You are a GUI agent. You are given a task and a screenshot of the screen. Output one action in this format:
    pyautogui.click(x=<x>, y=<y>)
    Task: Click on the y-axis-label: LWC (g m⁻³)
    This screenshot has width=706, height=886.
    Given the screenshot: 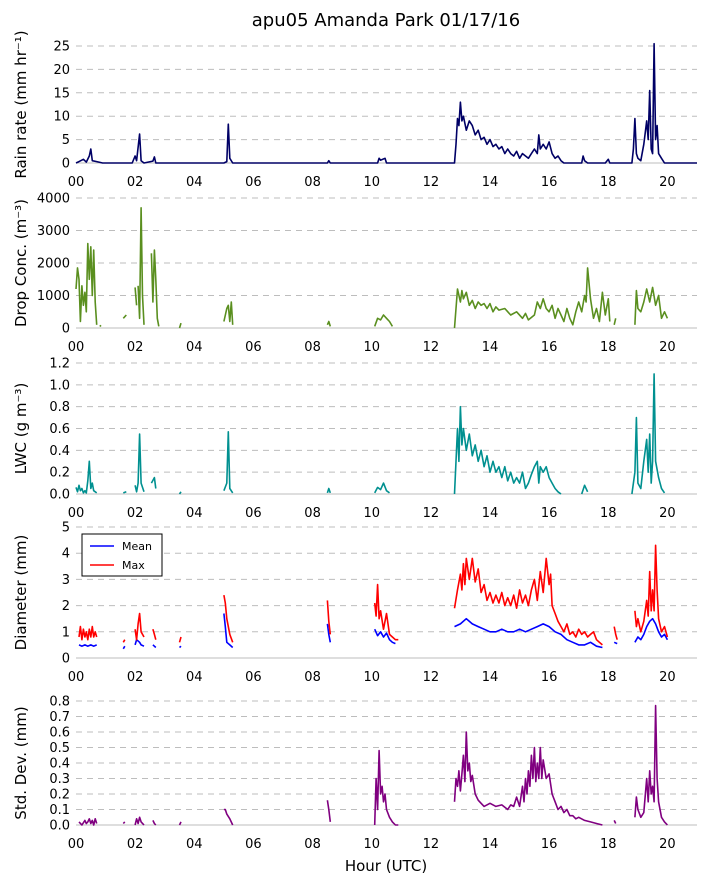 What is the action you would take?
    pyautogui.click(x=21, y=429)
    